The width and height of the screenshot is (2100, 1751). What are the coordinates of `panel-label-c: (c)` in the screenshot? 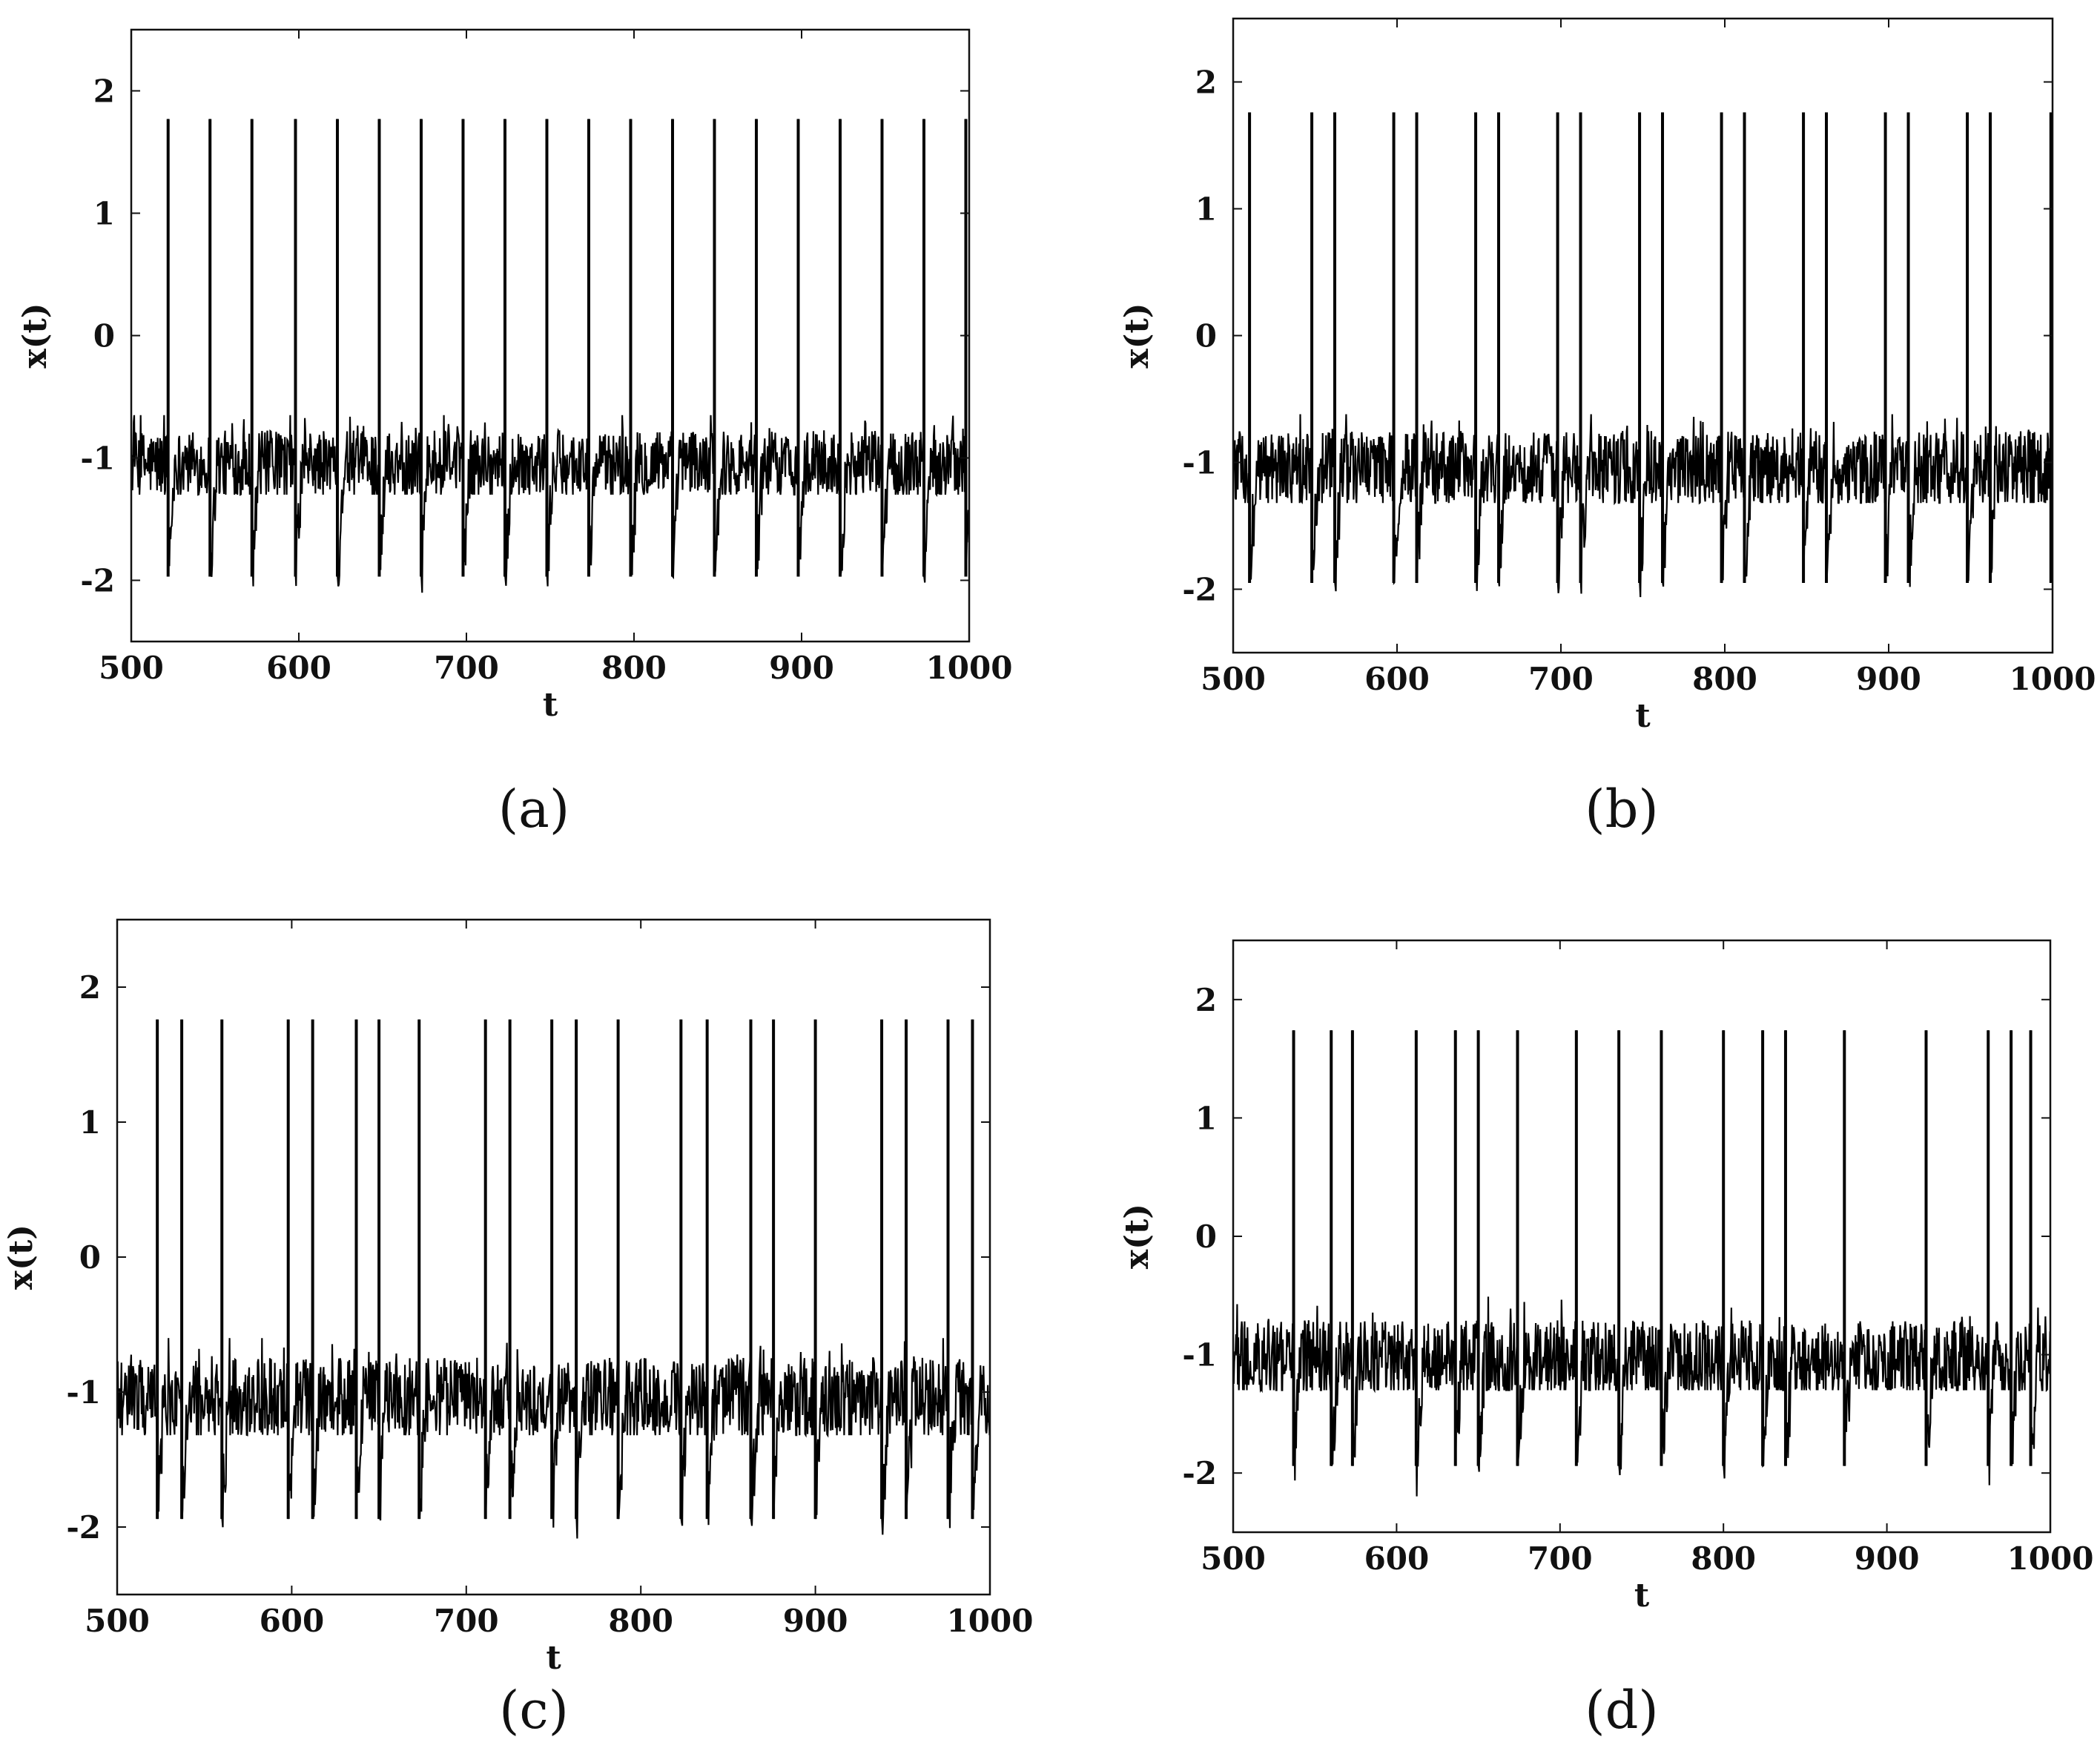 It's located at (534, 1711).